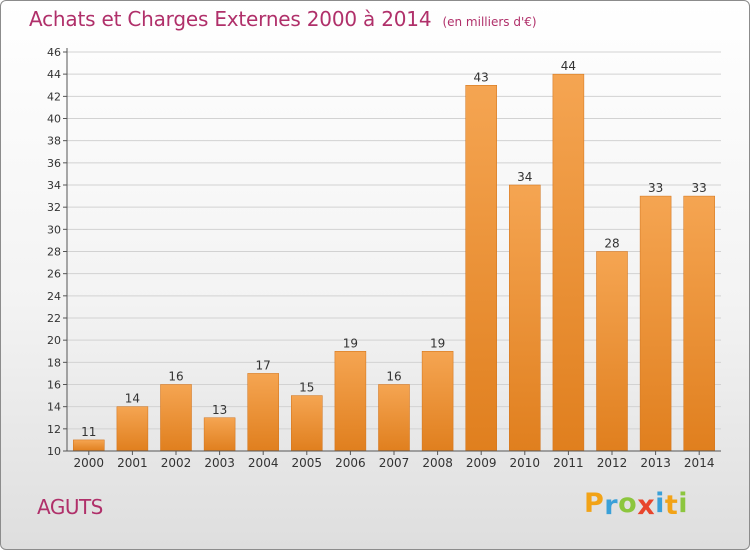 The image size is (750, 550). I want to click on data-label: 13, so click(219, 410).